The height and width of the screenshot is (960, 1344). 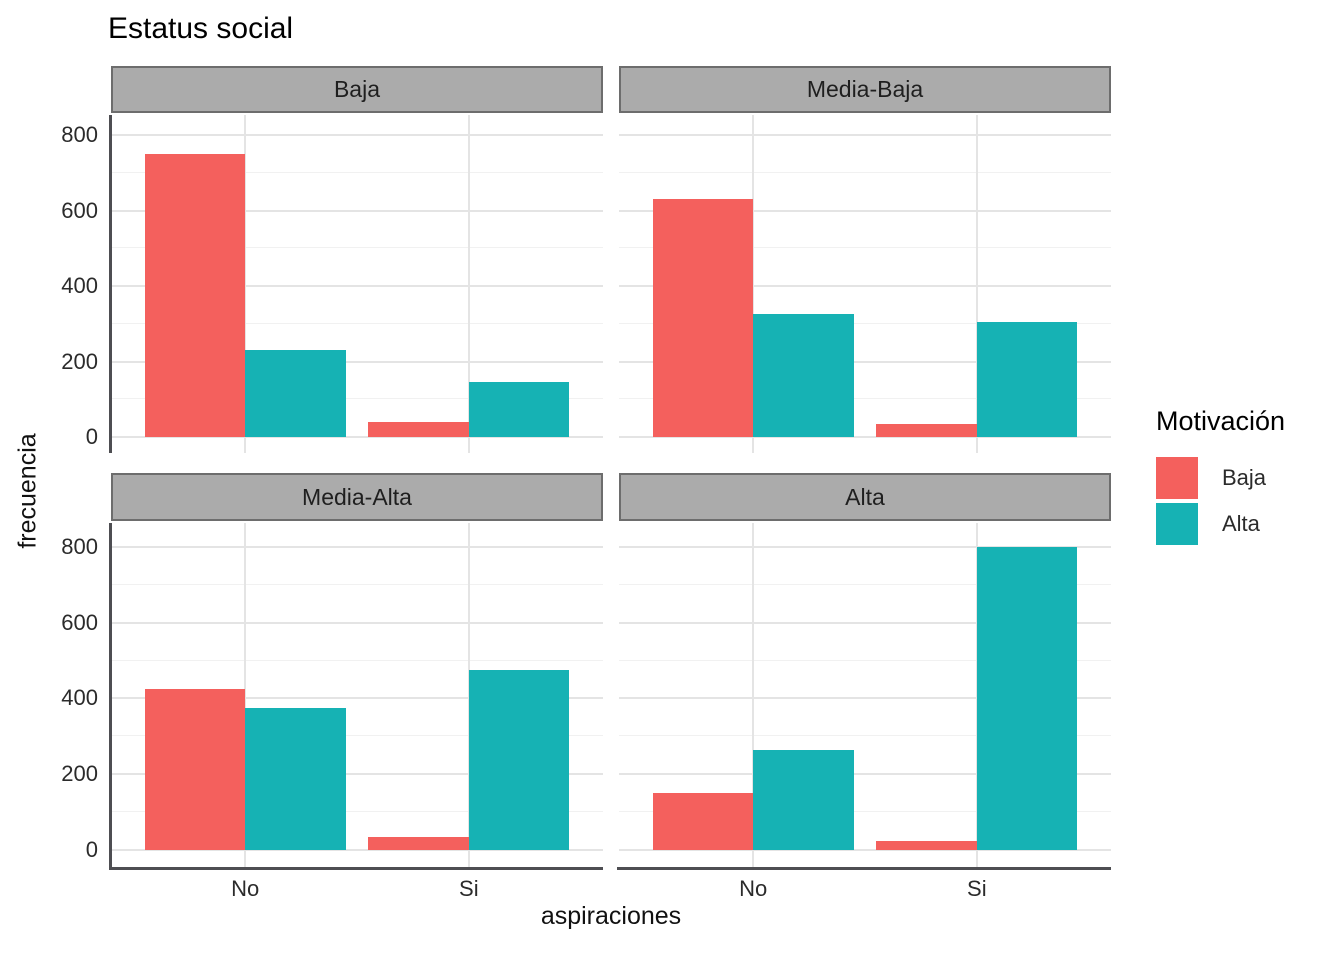 I want to click on facet-strip-media-baja: Media-Baja, so click(x=865, y=89).